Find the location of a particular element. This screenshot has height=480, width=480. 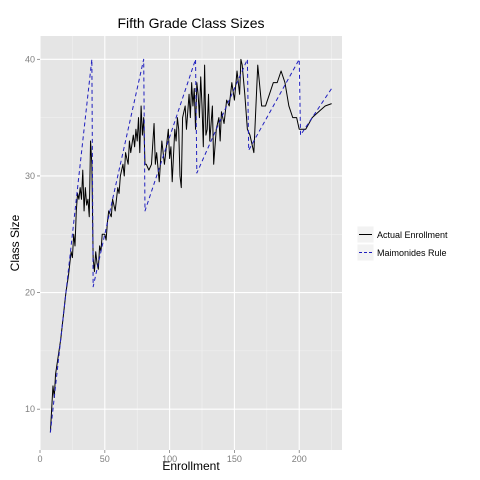

y-axis-title: Class Size is located at coordinates (15, 242).